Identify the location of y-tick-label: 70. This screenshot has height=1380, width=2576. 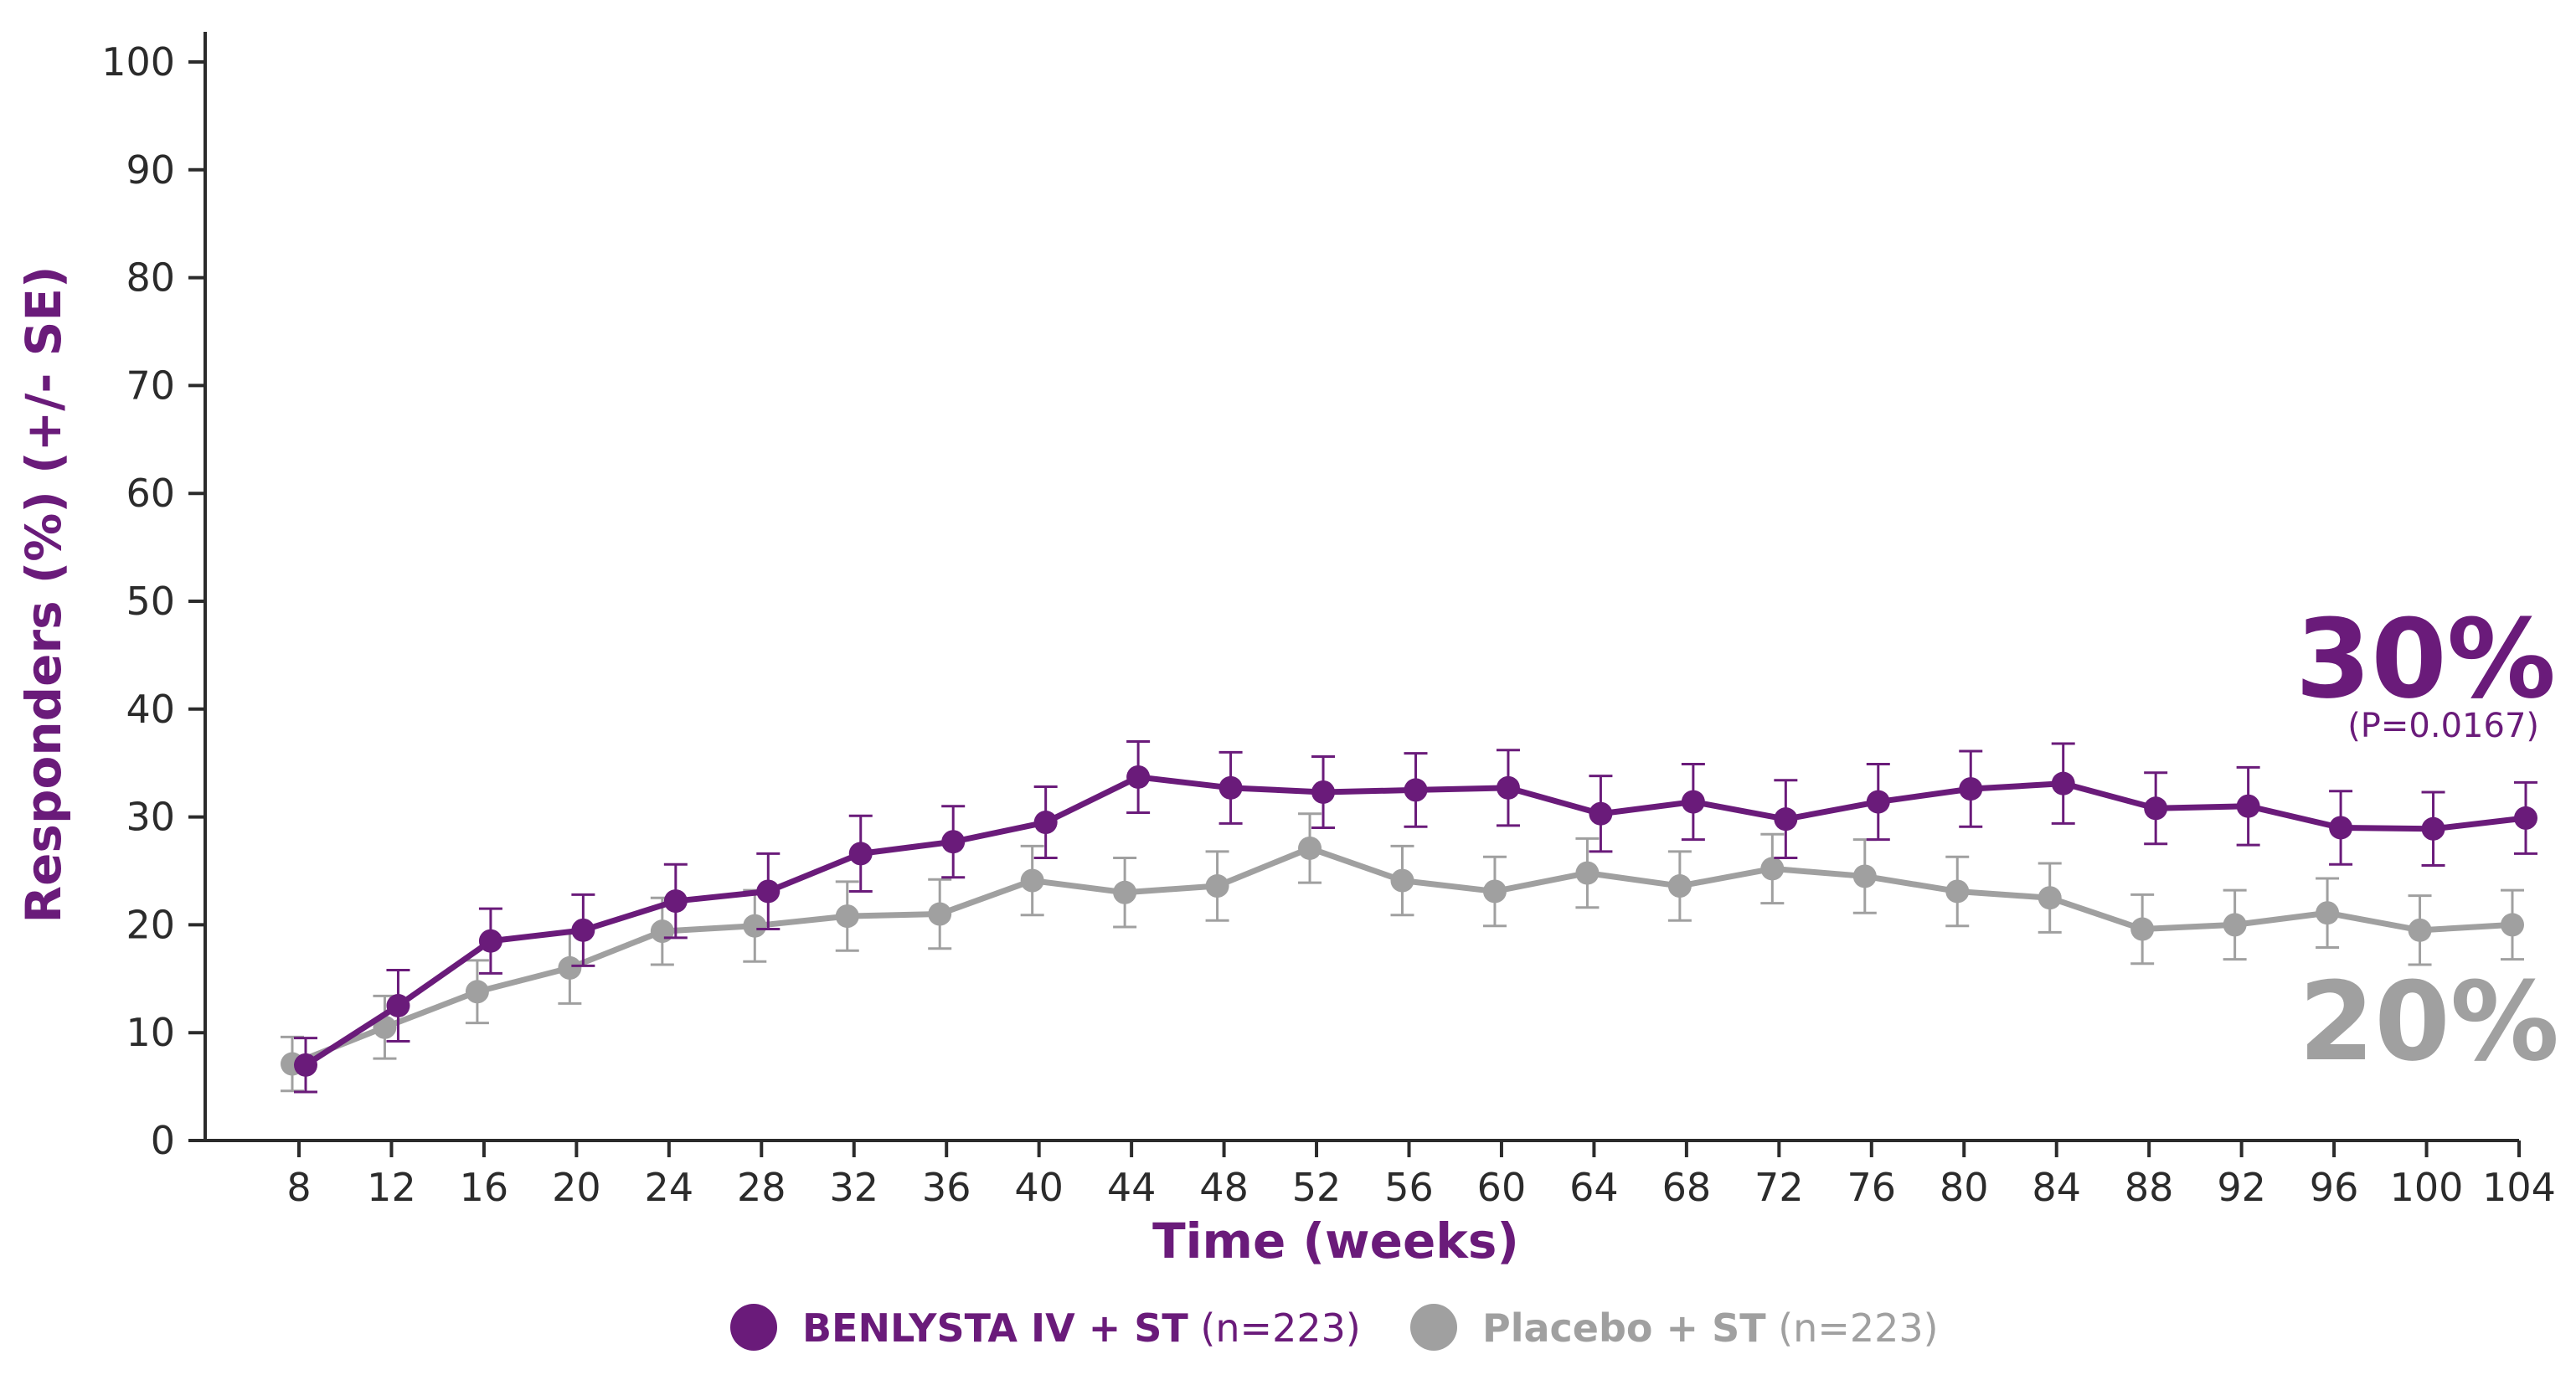
(150, 385).